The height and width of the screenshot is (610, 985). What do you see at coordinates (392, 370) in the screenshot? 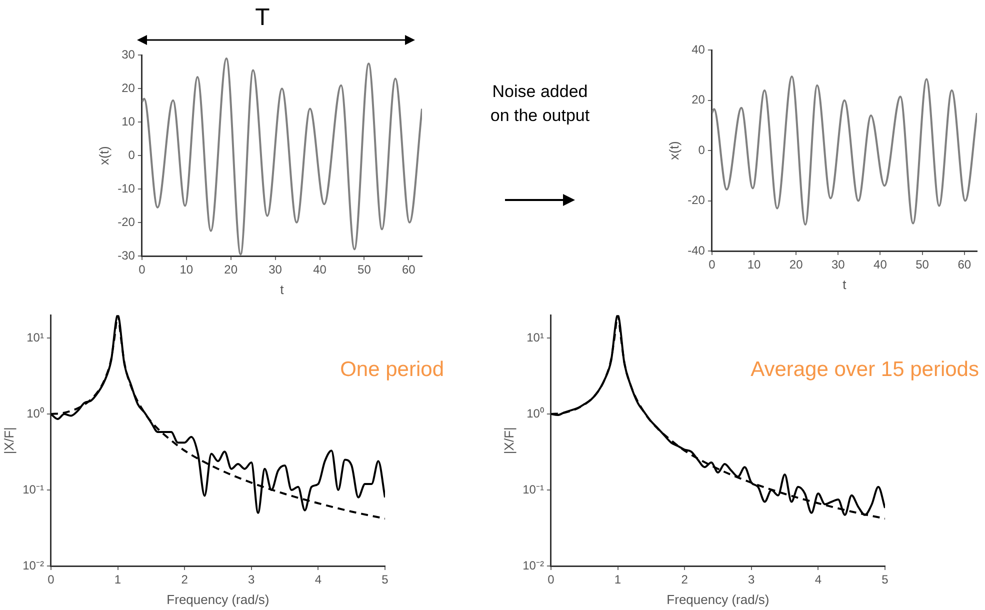
I see `annotation: One period` at bounding box center [392, 370].